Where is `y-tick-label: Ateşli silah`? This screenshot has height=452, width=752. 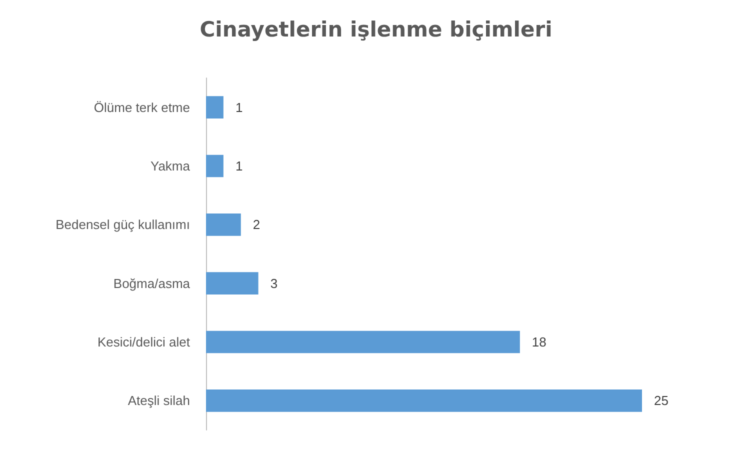 y-tick-label: Ateşli silah is located at coordinates (159, 400).